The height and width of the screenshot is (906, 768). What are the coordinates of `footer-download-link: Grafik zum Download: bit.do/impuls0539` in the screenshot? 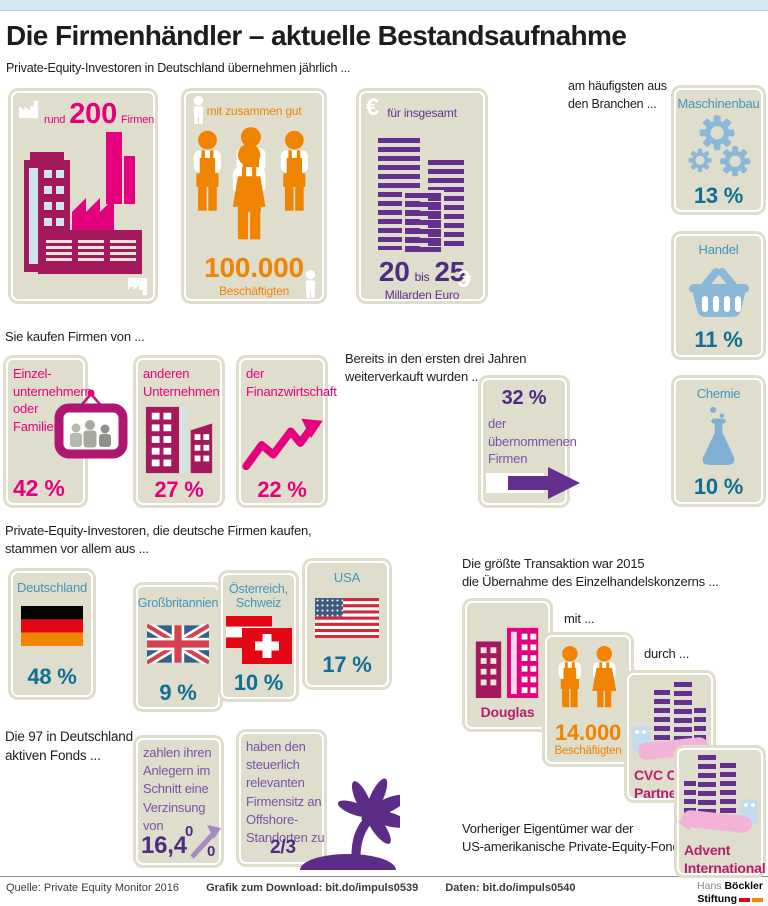 It's located at (312, 888).